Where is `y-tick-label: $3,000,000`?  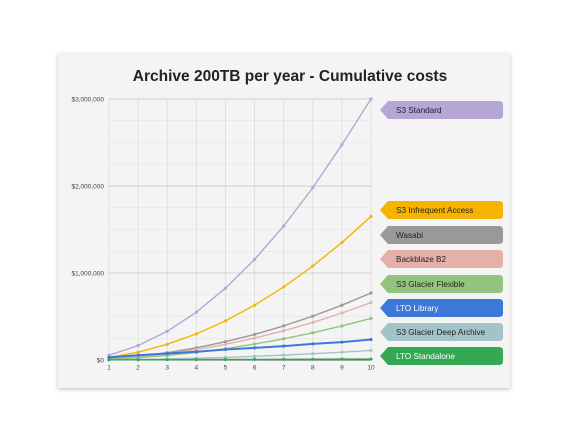 y-tick-label: $3,000,000 is located at coordinates (87, 99).